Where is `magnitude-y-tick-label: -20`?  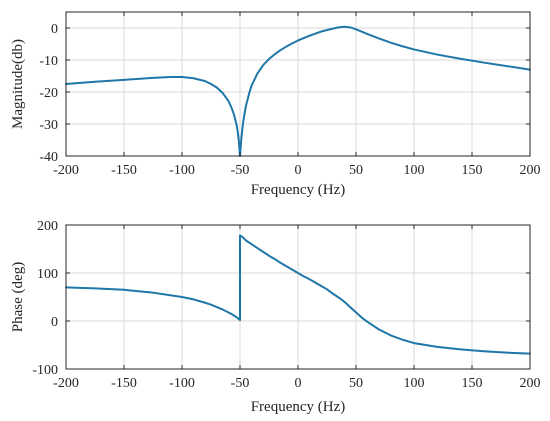 magnitude-y-tick-label: -20 is located at coordinates (48, 93).